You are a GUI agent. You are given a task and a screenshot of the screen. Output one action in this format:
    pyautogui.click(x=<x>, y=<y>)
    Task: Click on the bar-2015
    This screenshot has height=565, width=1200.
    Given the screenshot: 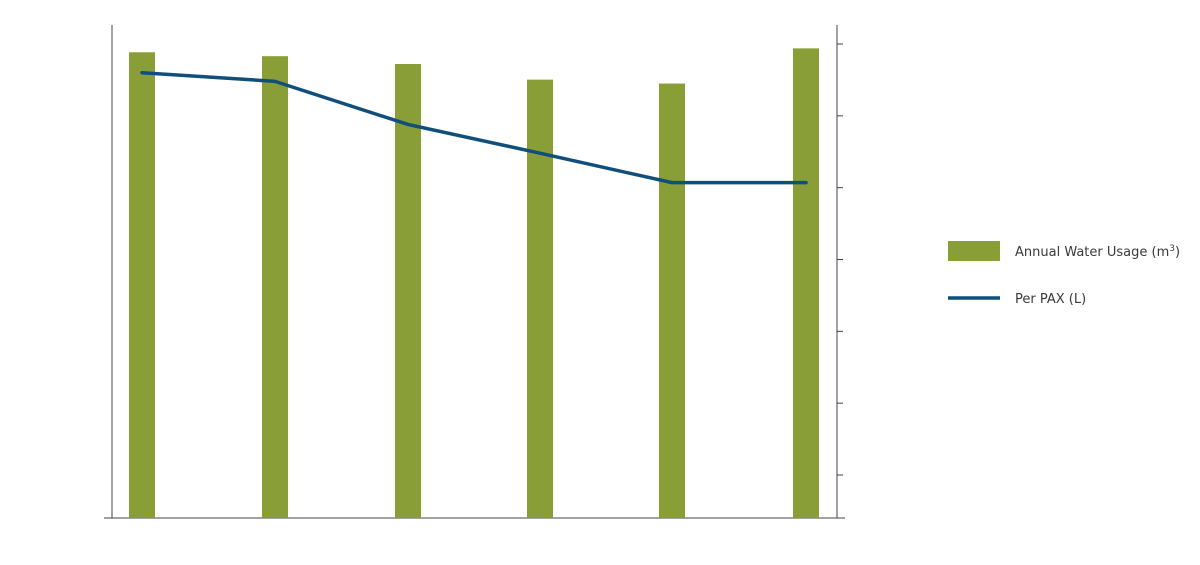 What is the action you would take?
    pyautogui.click(x=540, y=298)
    